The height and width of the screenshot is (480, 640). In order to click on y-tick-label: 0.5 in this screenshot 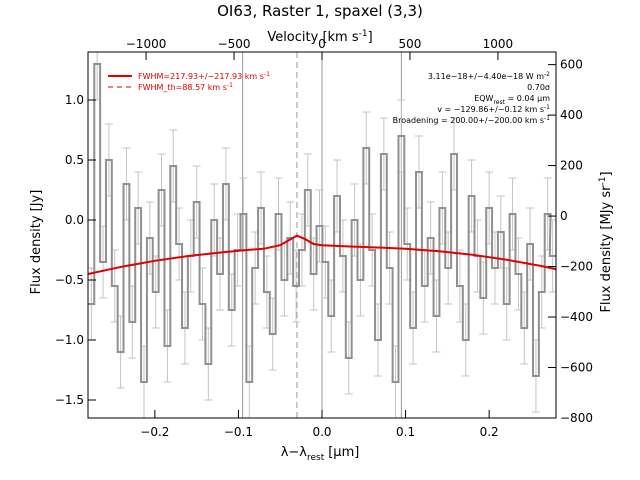, I will do `click(74, 160)`.